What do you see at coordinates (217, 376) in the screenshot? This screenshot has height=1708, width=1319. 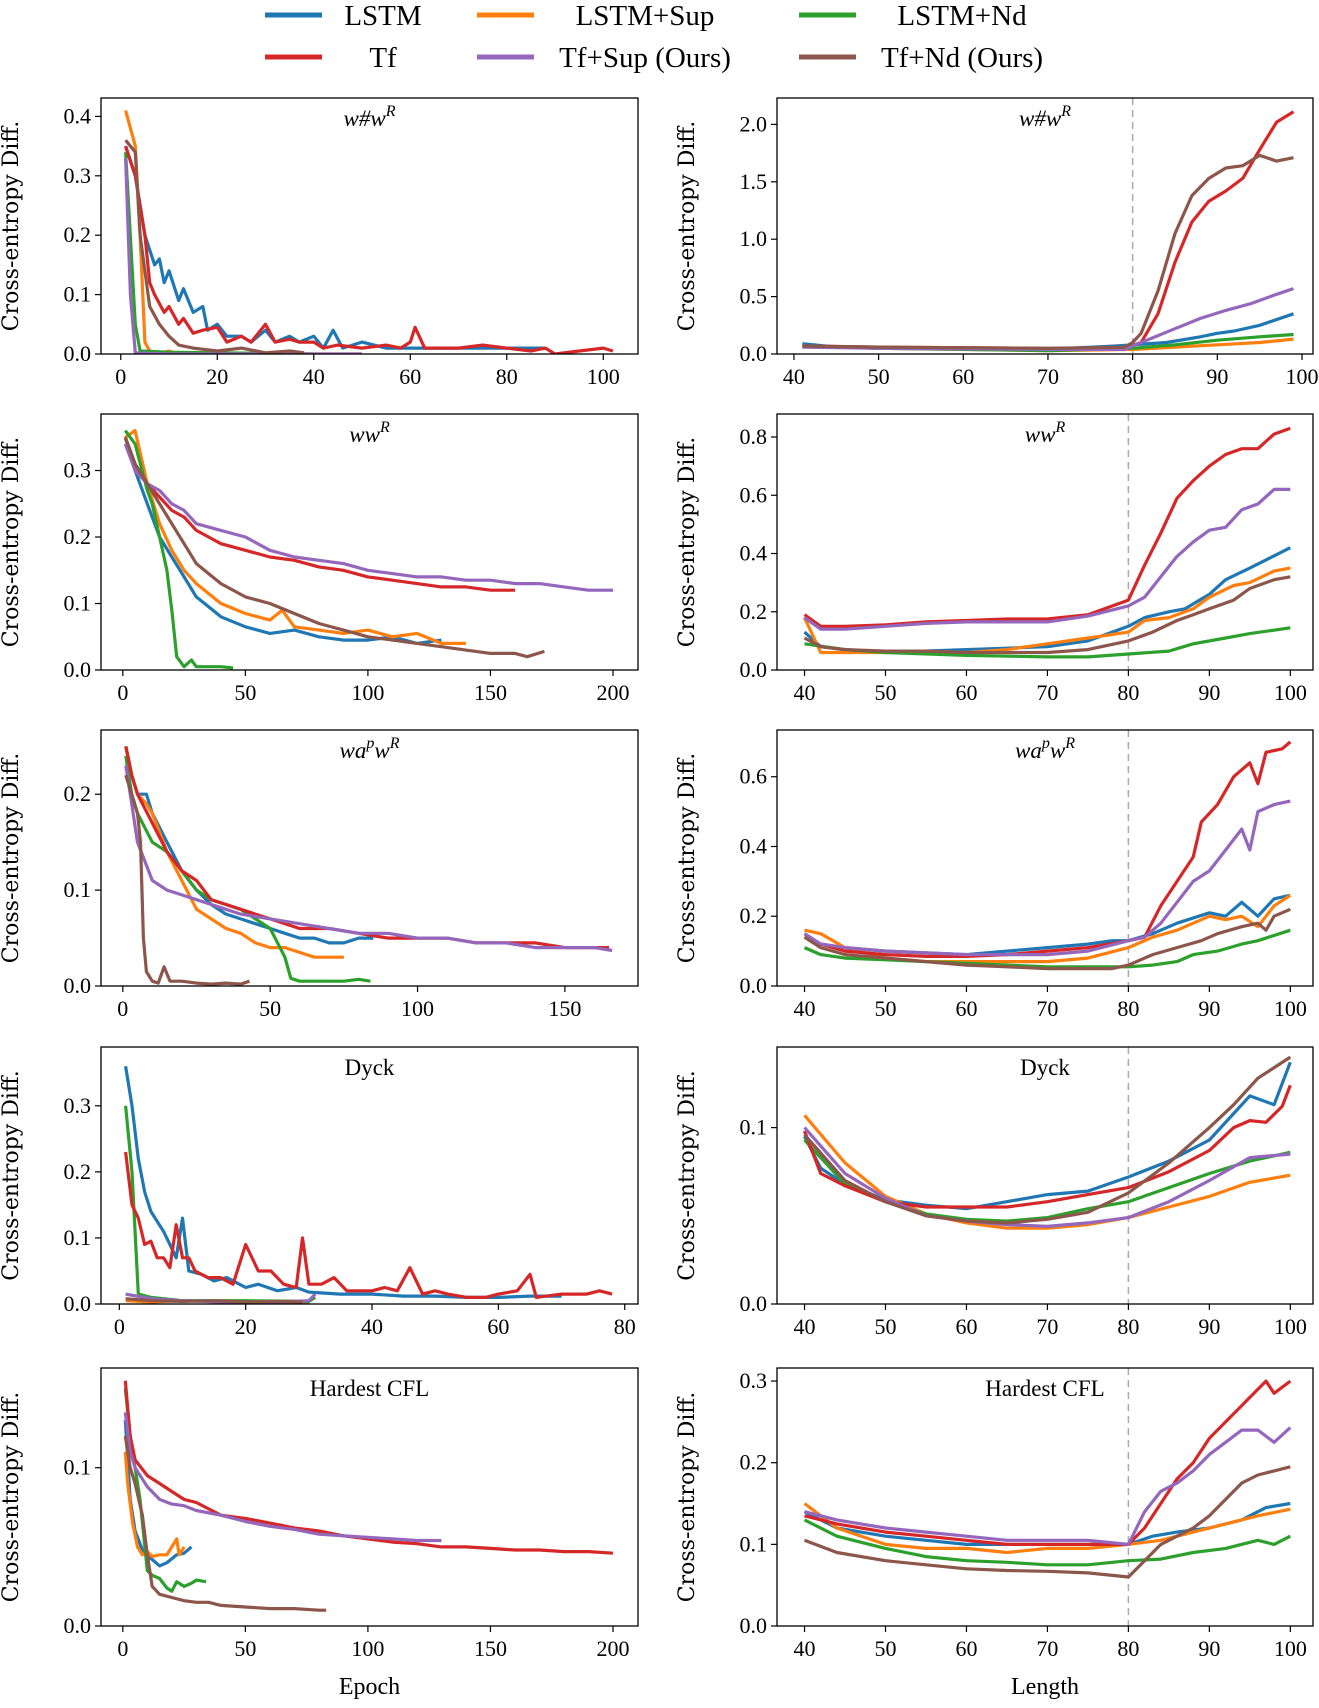 I see `x-tick-label: 20` at bounding box center [217, 376].